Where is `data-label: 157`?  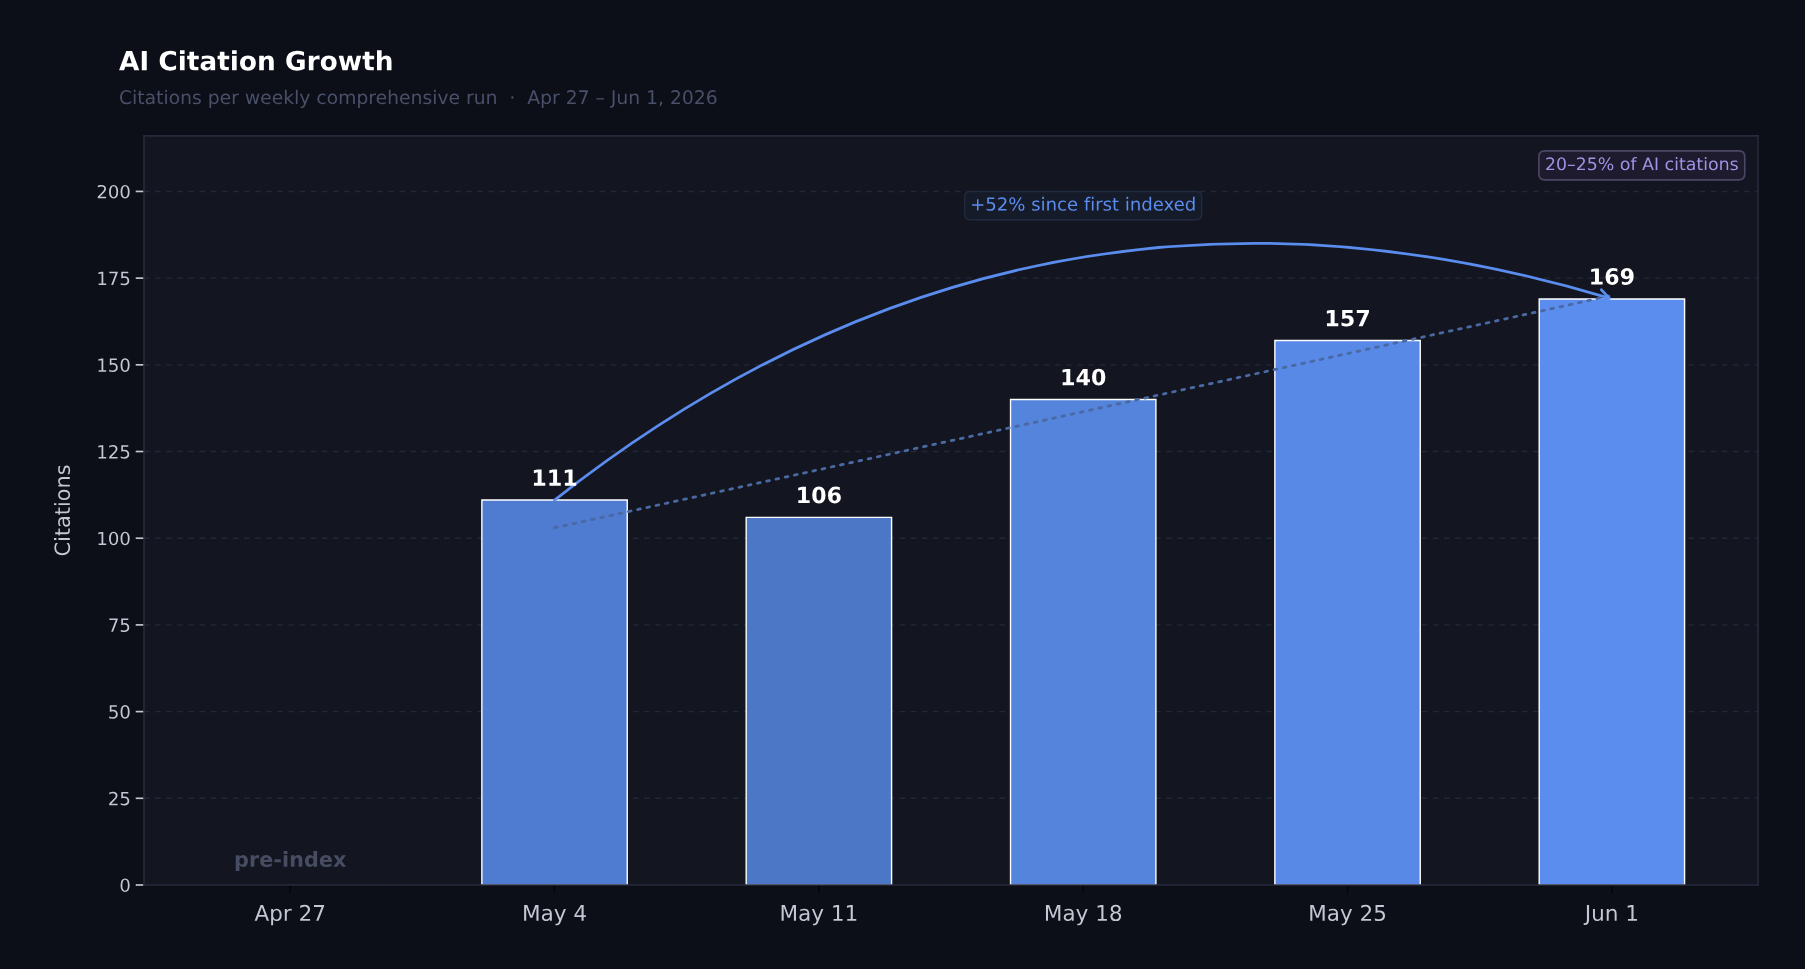 data-label: 157 is located at coordinates (1347, 318).